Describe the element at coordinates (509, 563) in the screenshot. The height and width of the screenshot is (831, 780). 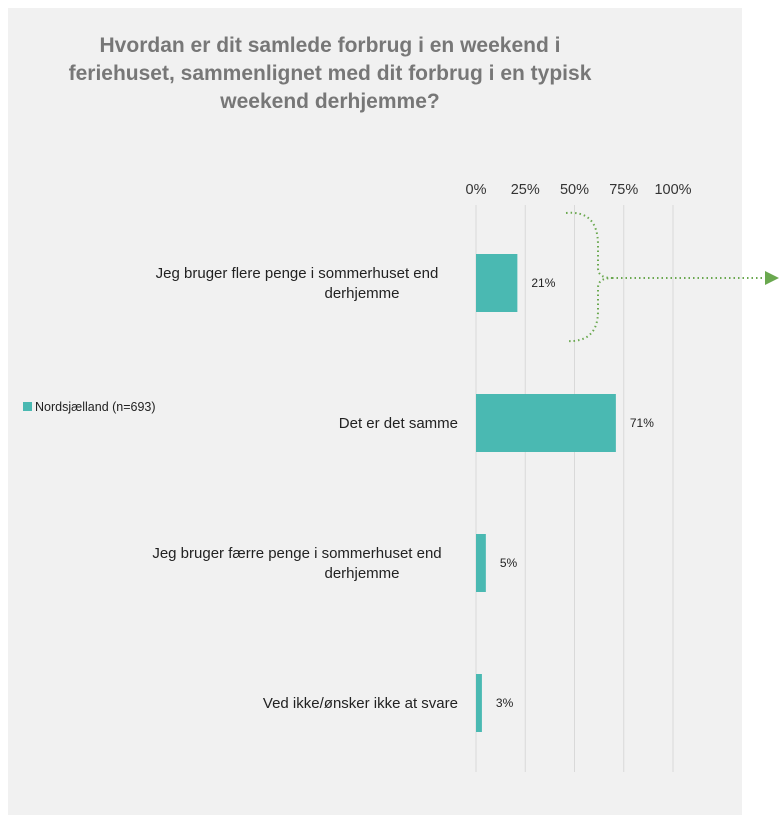
I see `data-label: 5%` at that location.